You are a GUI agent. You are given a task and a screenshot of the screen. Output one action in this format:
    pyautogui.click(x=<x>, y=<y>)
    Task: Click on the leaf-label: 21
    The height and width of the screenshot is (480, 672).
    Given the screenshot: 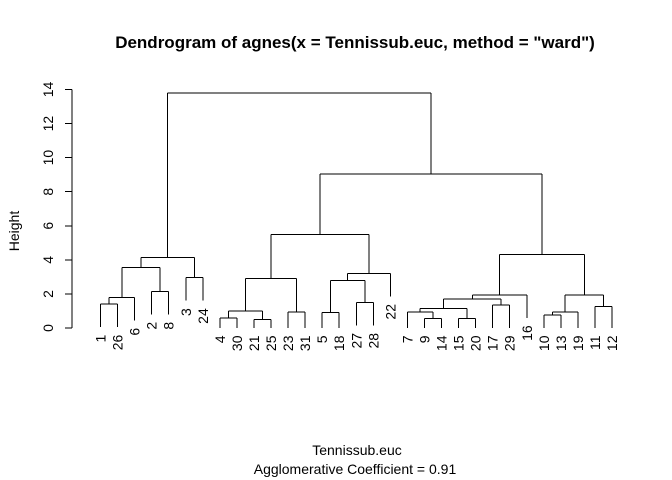 What is the action you would take?
    pyautogui.click(x=254, y=343)
    